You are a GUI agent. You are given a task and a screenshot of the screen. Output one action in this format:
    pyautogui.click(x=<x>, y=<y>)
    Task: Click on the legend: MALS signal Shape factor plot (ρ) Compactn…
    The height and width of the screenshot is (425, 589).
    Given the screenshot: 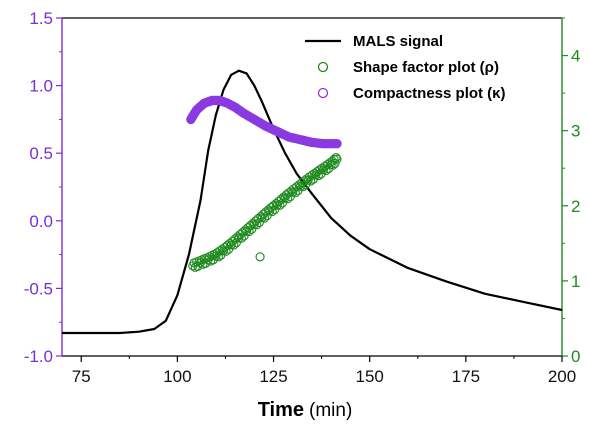 What is the action you would take?
    pyautogui.click(x=405, y=67)
    